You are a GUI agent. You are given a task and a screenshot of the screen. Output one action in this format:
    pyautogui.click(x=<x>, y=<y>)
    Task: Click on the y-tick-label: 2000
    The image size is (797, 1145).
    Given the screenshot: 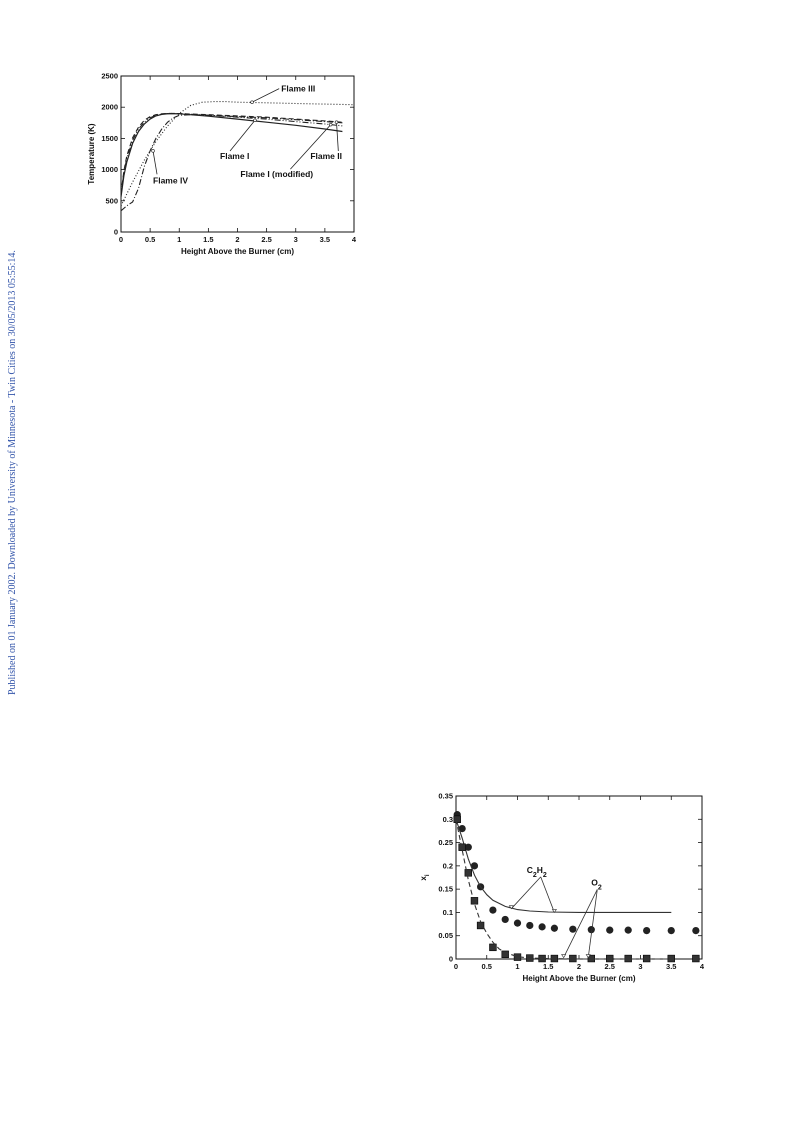 What is the action you would take?
    pyautogui.click(x=109, y=107)
    